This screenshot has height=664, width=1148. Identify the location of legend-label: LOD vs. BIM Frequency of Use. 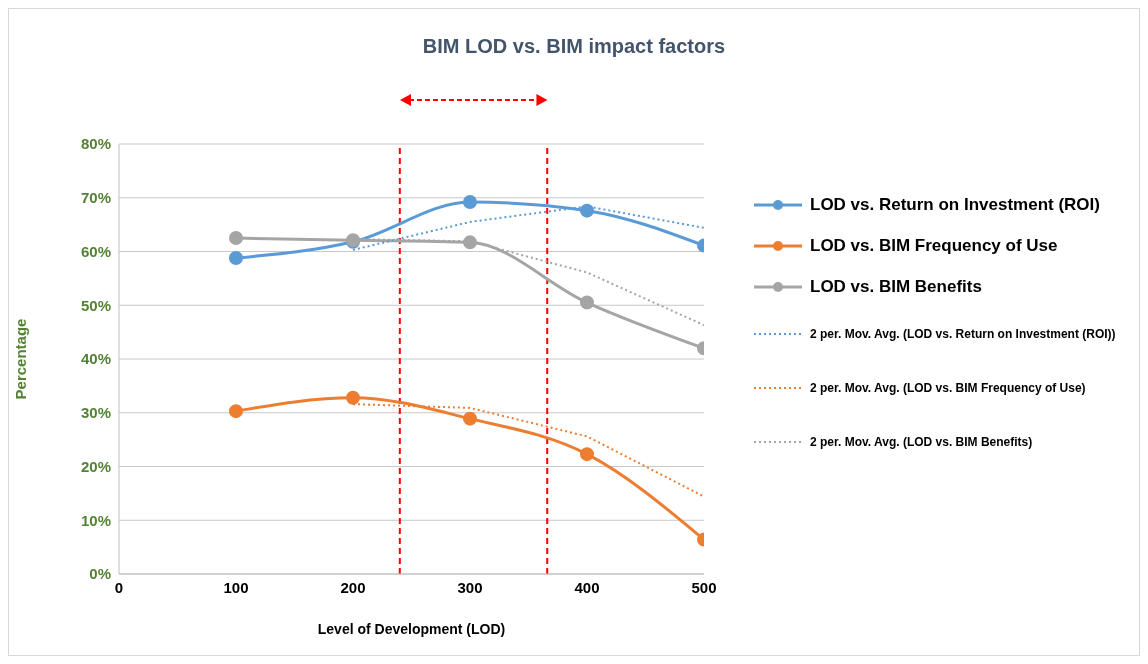
(934, 245).